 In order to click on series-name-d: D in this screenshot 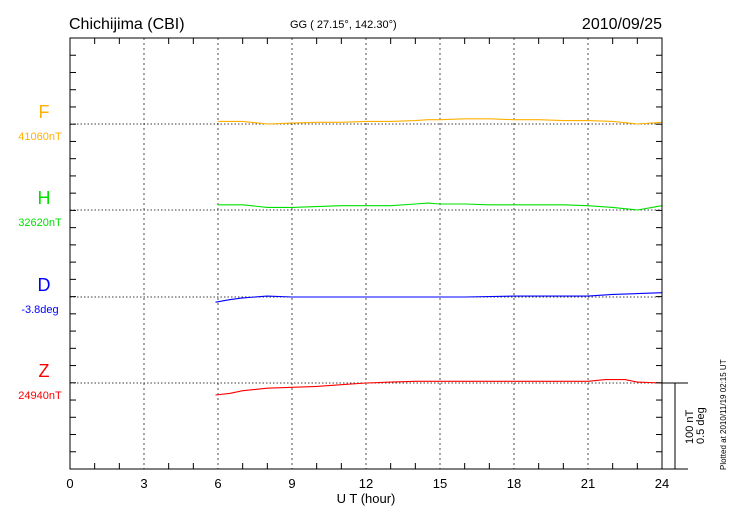, I will do `click(44, 285)`.